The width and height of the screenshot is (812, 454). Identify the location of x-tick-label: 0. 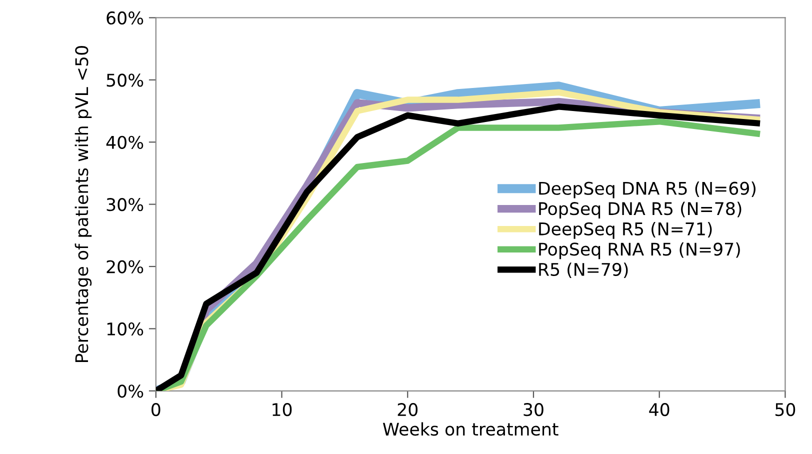
(156, 409).